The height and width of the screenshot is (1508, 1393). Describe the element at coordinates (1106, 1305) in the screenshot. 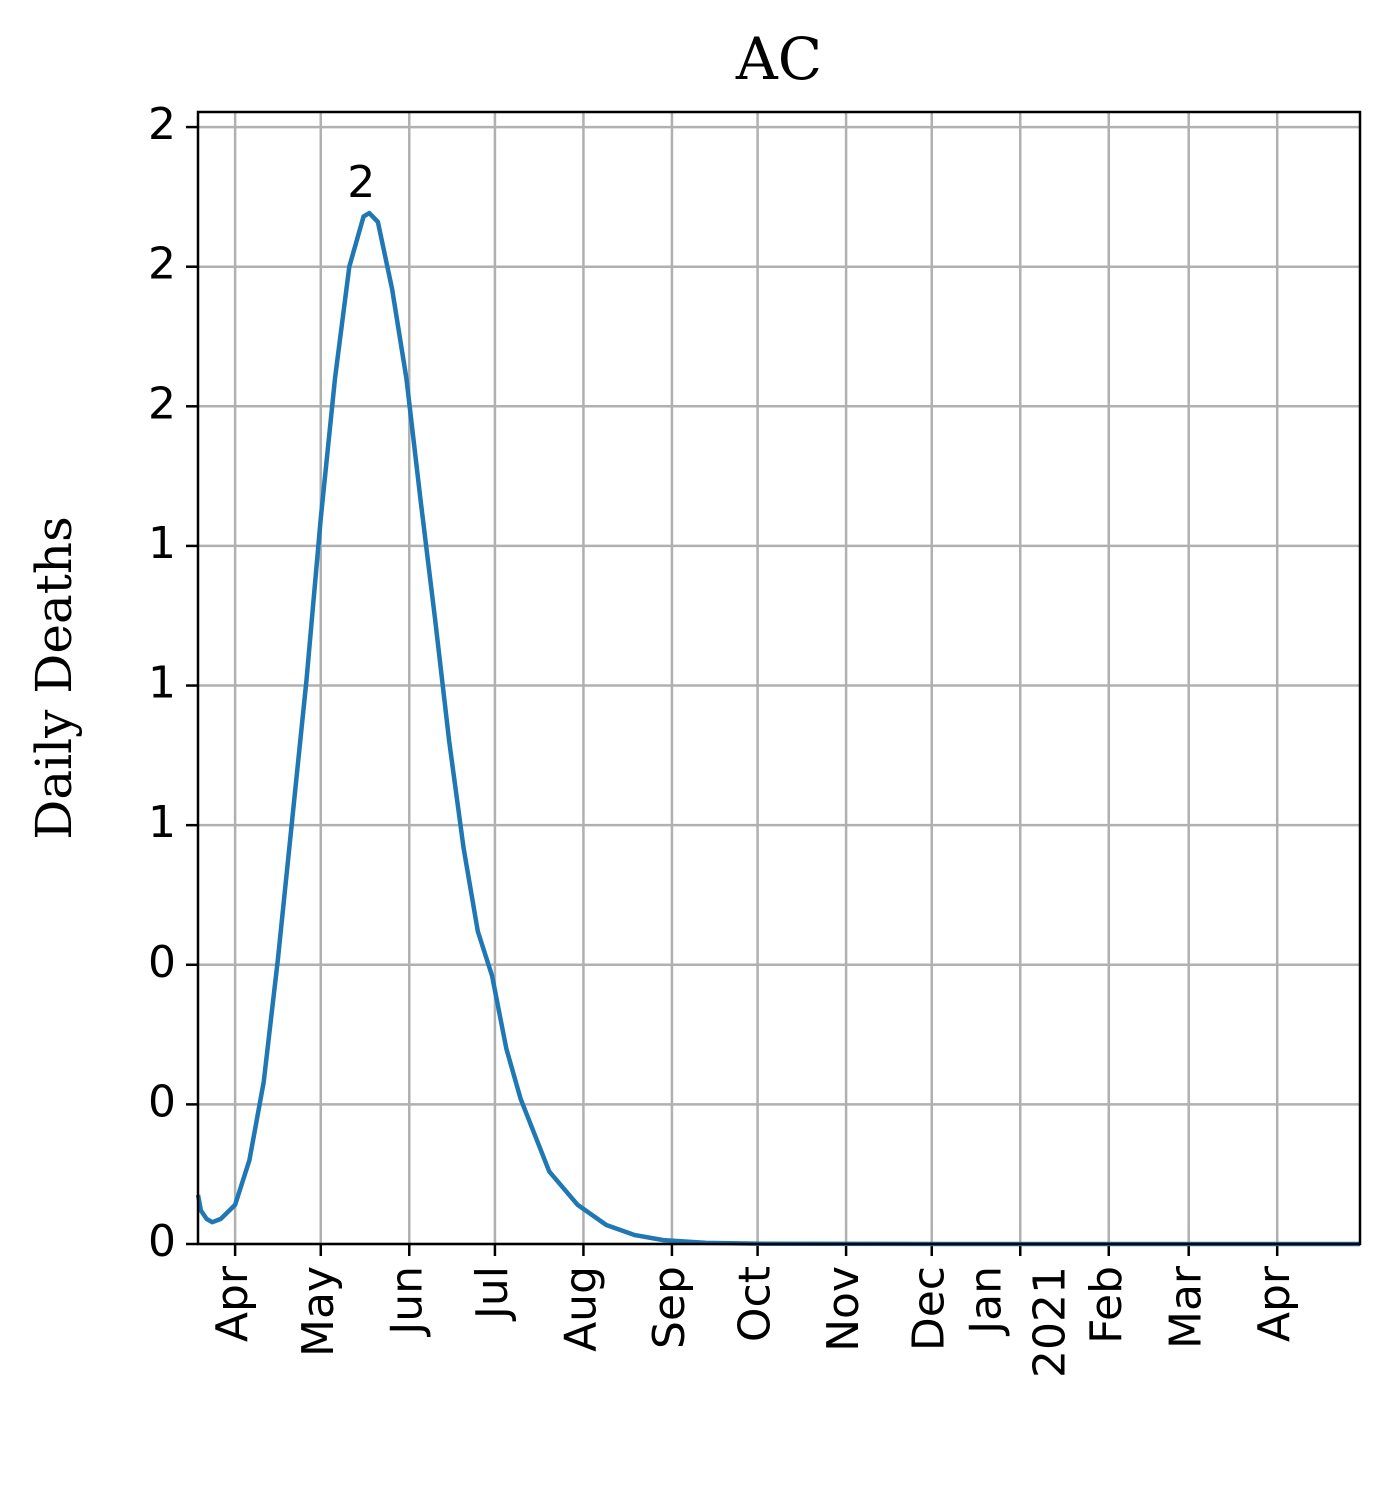

I see `x-tick-label: Feb` at that location.